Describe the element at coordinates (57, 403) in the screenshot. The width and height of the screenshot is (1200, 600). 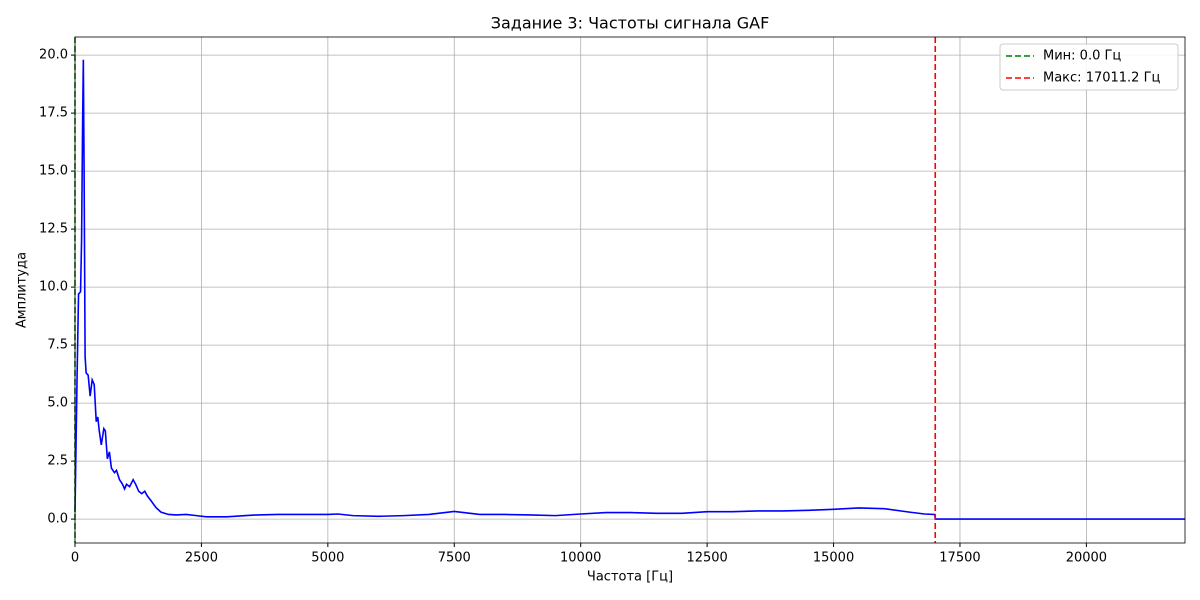
I see `y-tick-label: 5.0` at that location.